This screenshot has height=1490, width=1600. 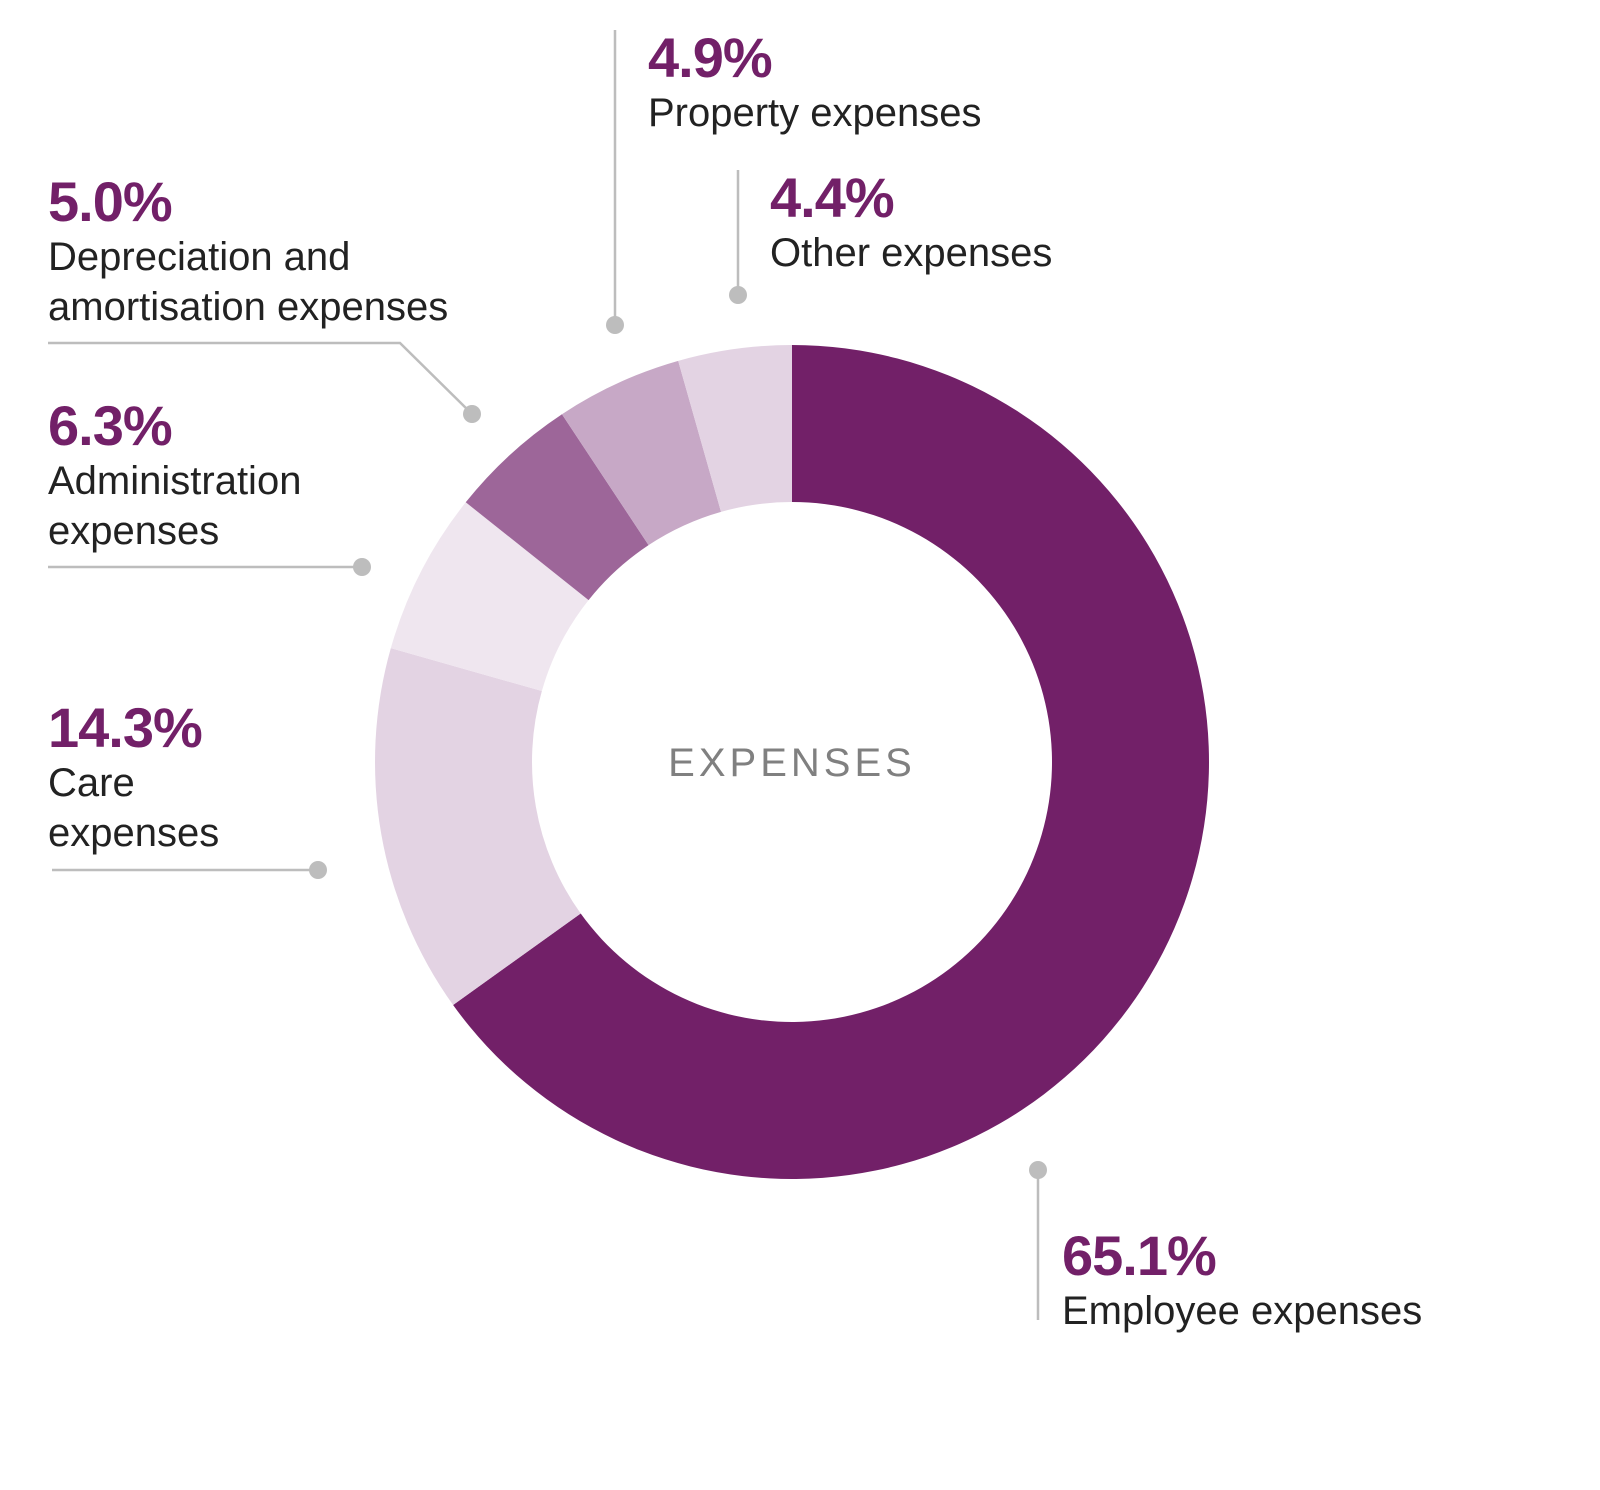 I want to click on category-label: Administration expenses, so click(x=175, y=506).